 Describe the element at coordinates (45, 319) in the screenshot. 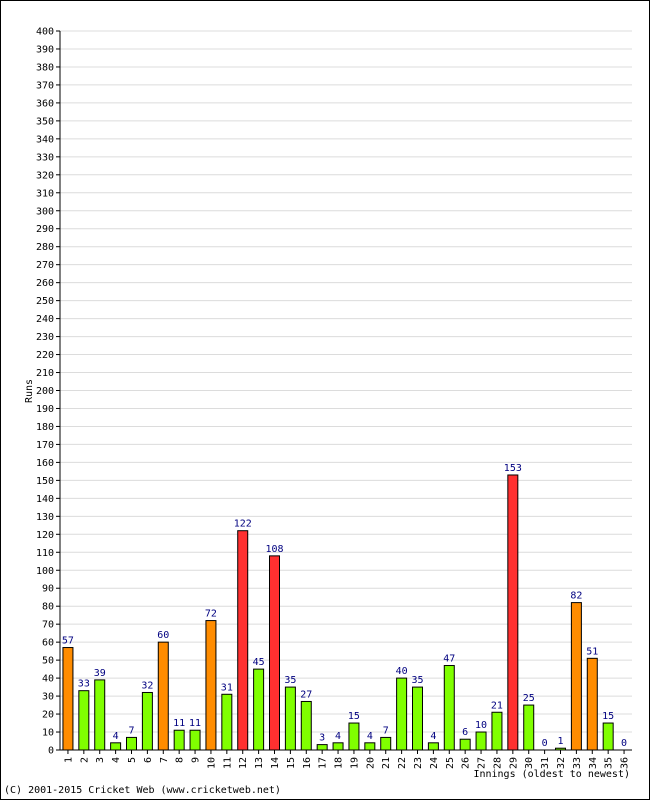

I see `y-tick-label: 240` at that location.